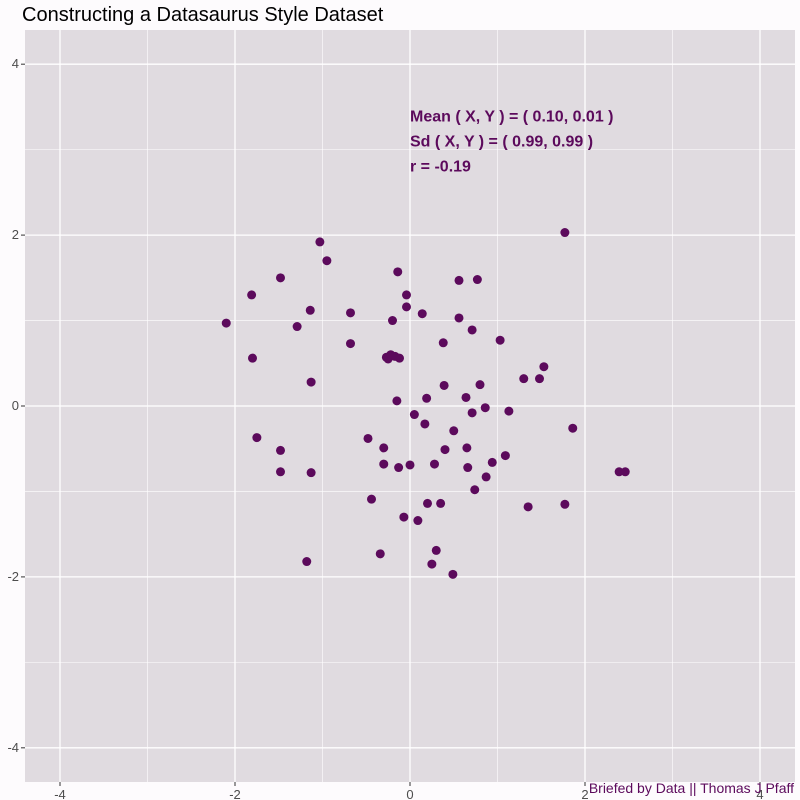 This screenshot has width=800, height=800. Describe the element at coordinates (13, 747) in the screenshot. I see `y-tick-label: -4` at that location.